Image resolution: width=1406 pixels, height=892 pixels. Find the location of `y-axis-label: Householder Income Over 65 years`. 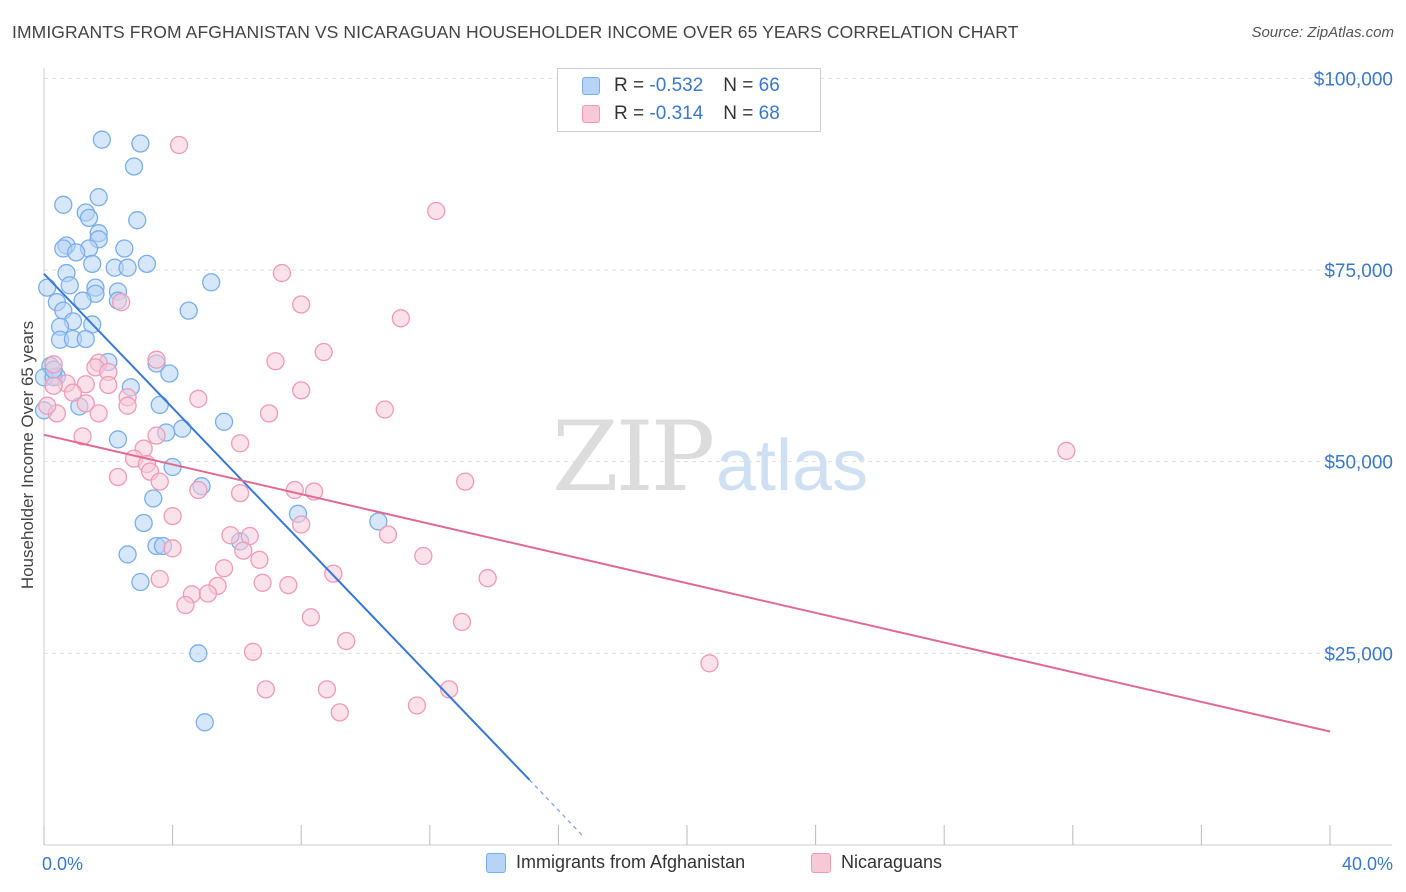

y-axis-label: Householder Income Over 65 years is located at coordinates (27, 455).